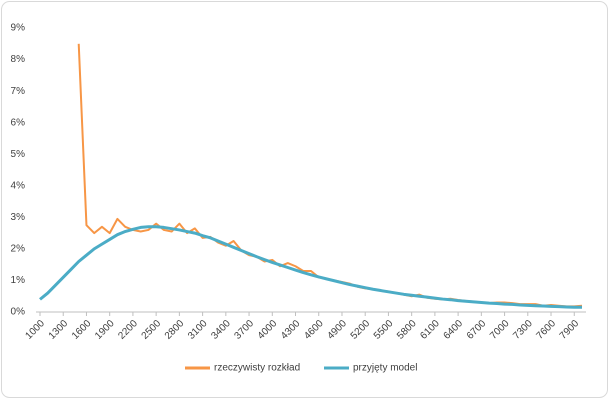  What do you see at coordinates (18, 122) in the screenshot?
I see `y-tick-label: 6%` at bounding box center [18, 122].